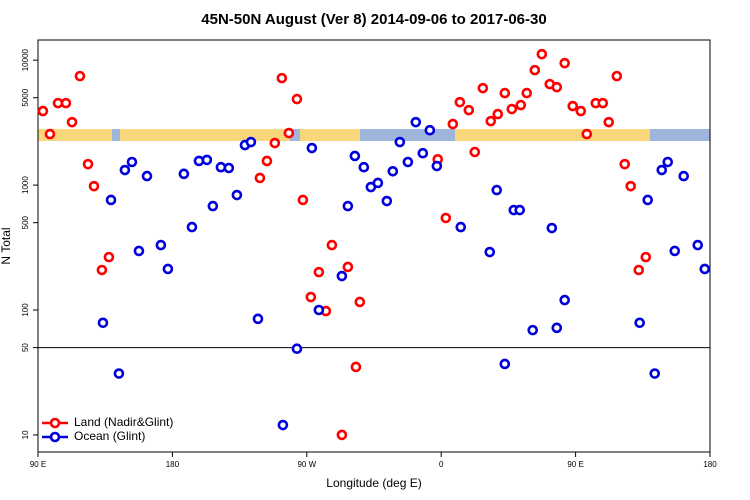 Image resolution: width=750 pixels, height=500 pixels. I want to click on x-tick-label: 0, so click(441, 464).